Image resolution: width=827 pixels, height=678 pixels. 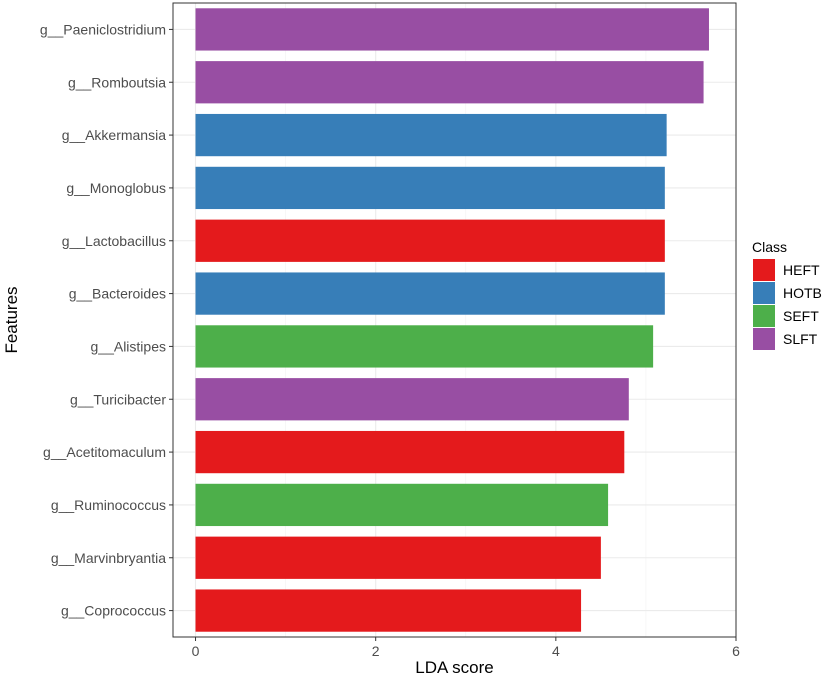 I want to click on x-axis-title: LDA score, so click(x=454, y=667).